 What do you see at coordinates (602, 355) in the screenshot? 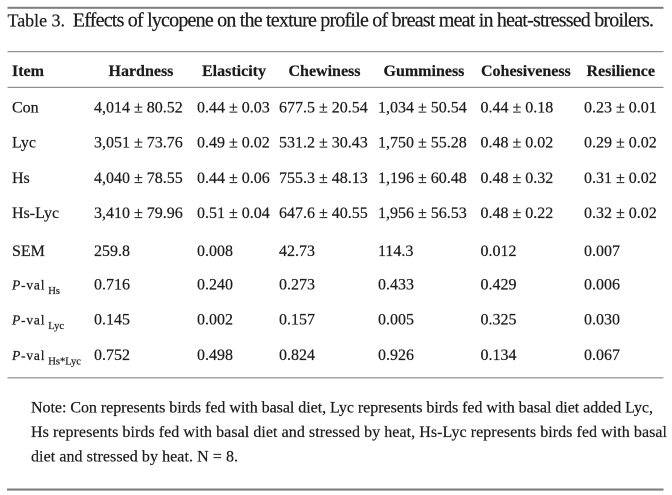
I see `svg-text: 0.067` at bounding box center [602, 355].